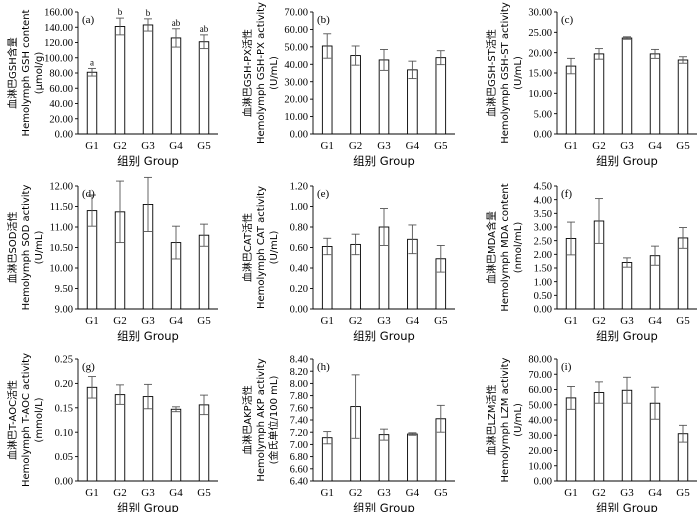  What do you see at coordinates (543, 241) in the screenshot?
I see `y-tick-label: 2.50` at bounding box center [543, 241].